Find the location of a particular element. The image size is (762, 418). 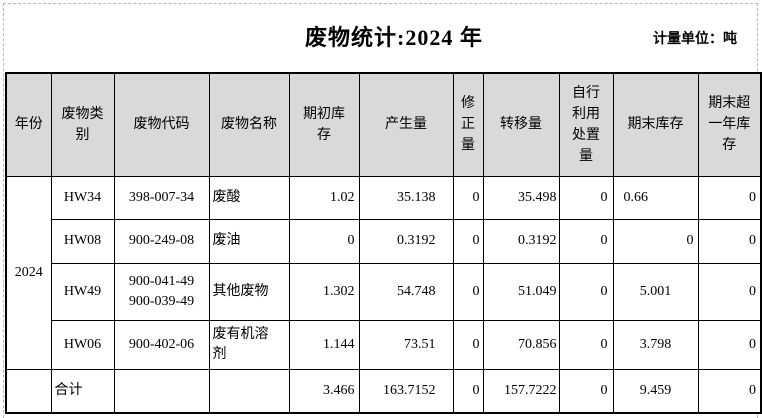

code-cell: 900-402-06 is located at coordinates (161, 344).